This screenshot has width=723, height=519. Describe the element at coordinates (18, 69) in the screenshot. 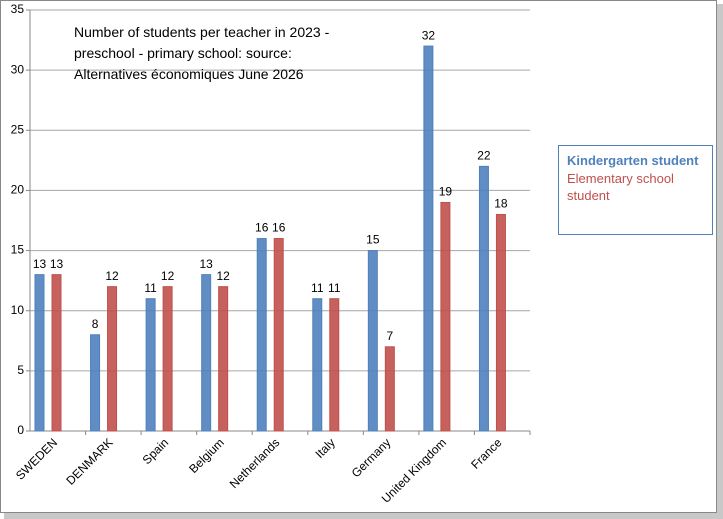

I see `y-tick-label: 30` at that location.